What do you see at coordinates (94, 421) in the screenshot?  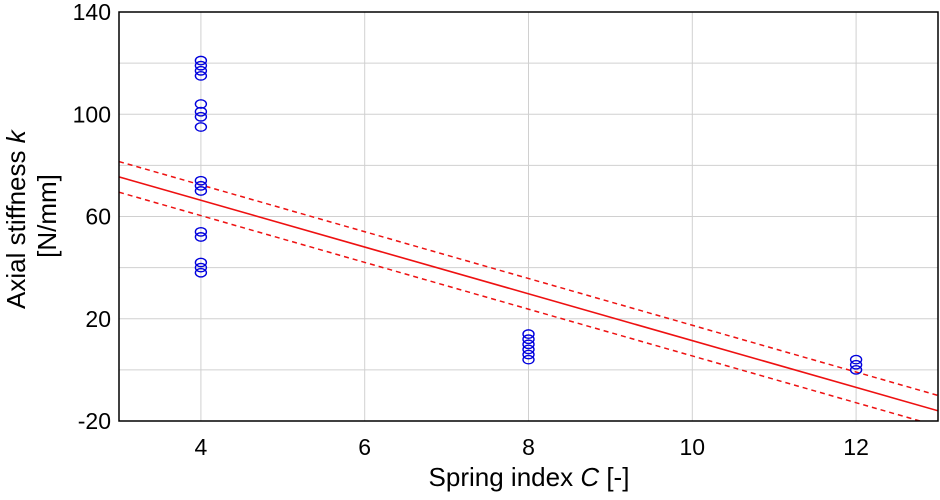 I see `y-tick-label: -20` at bounding box center [94, 421].